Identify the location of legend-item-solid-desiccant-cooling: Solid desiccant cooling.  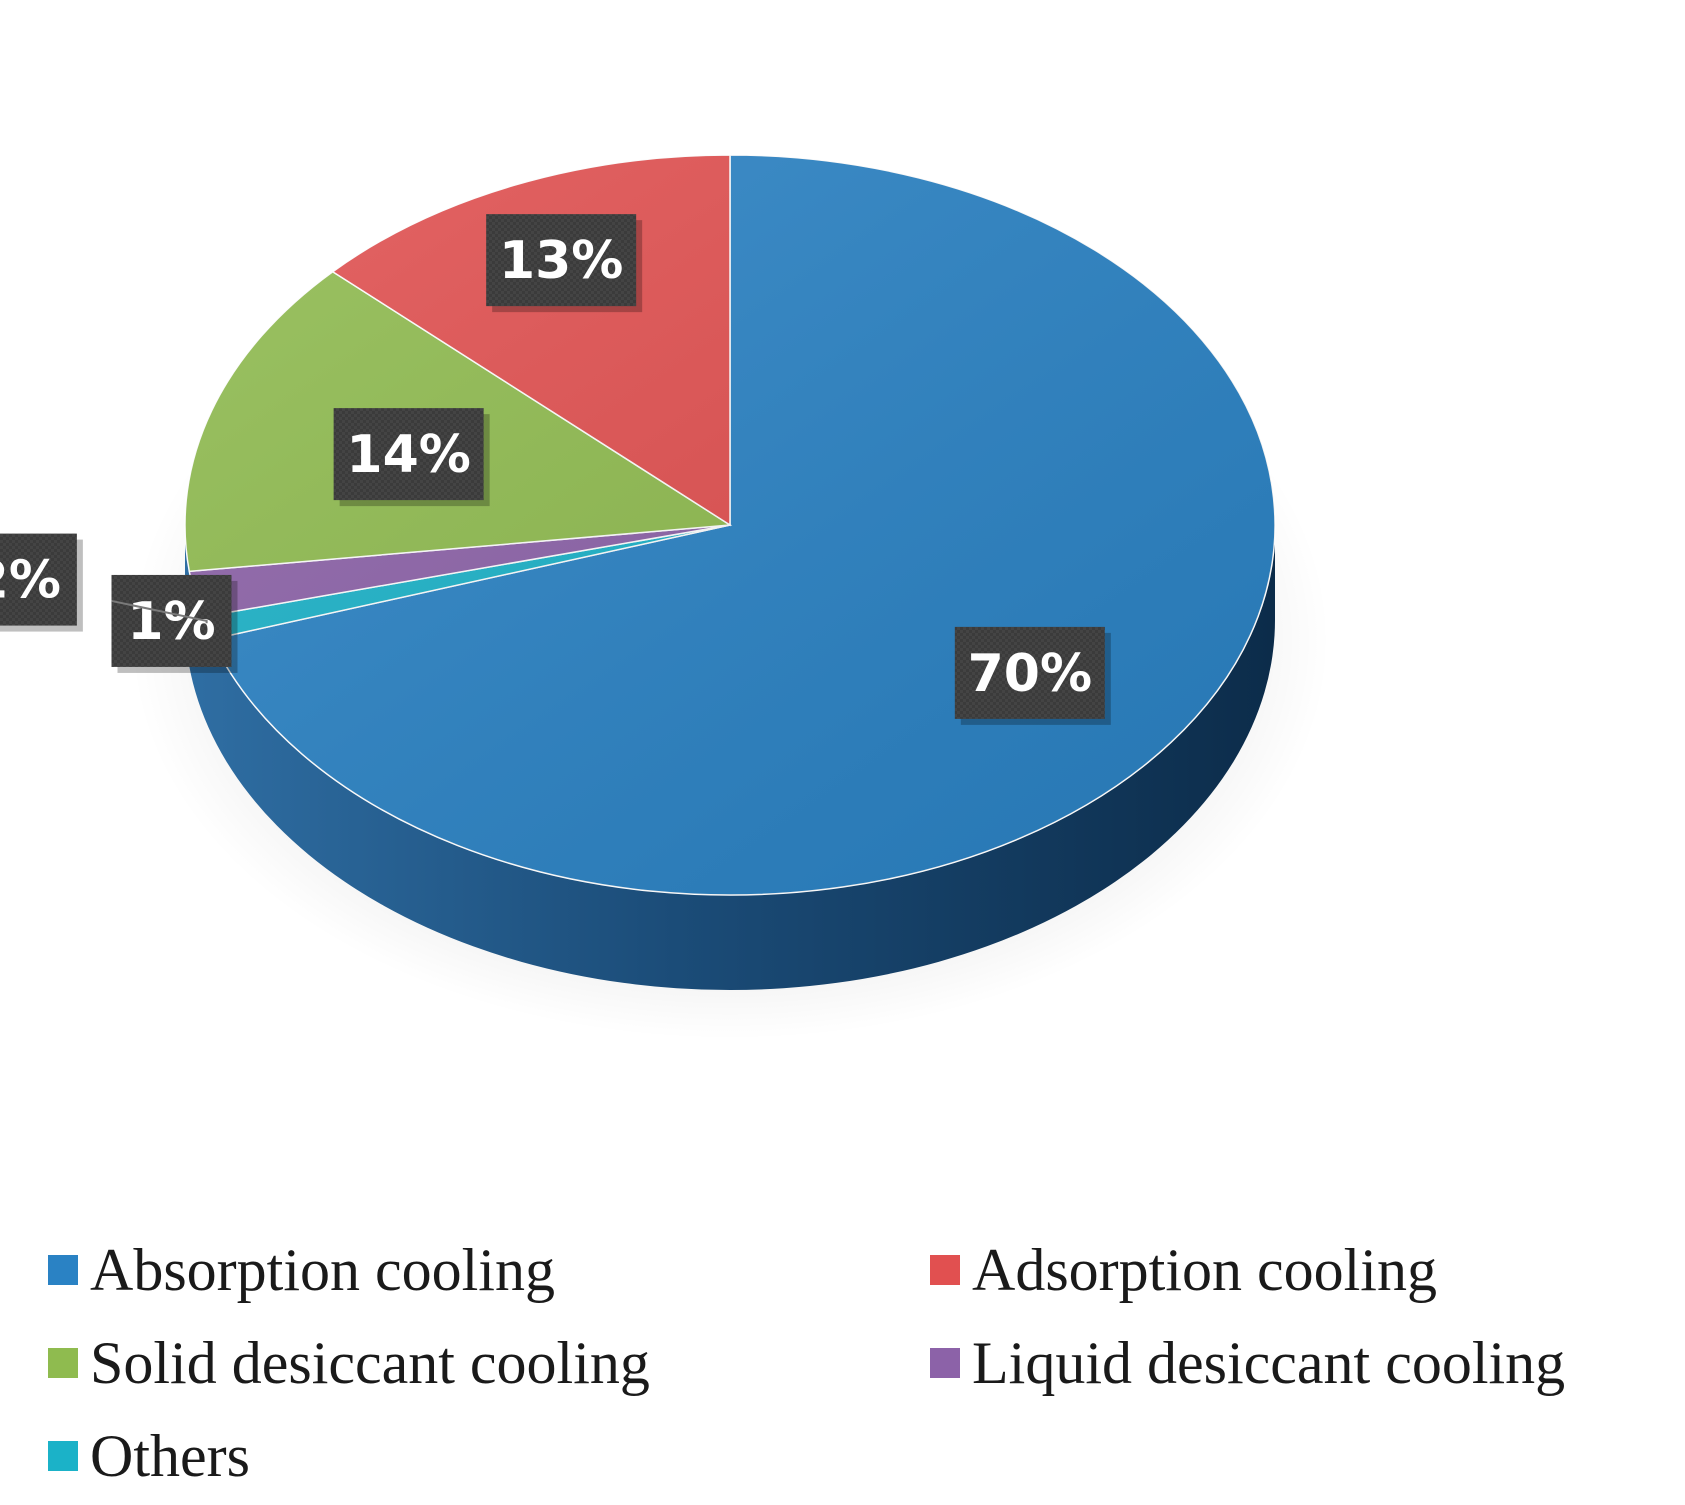
(349, 1363).